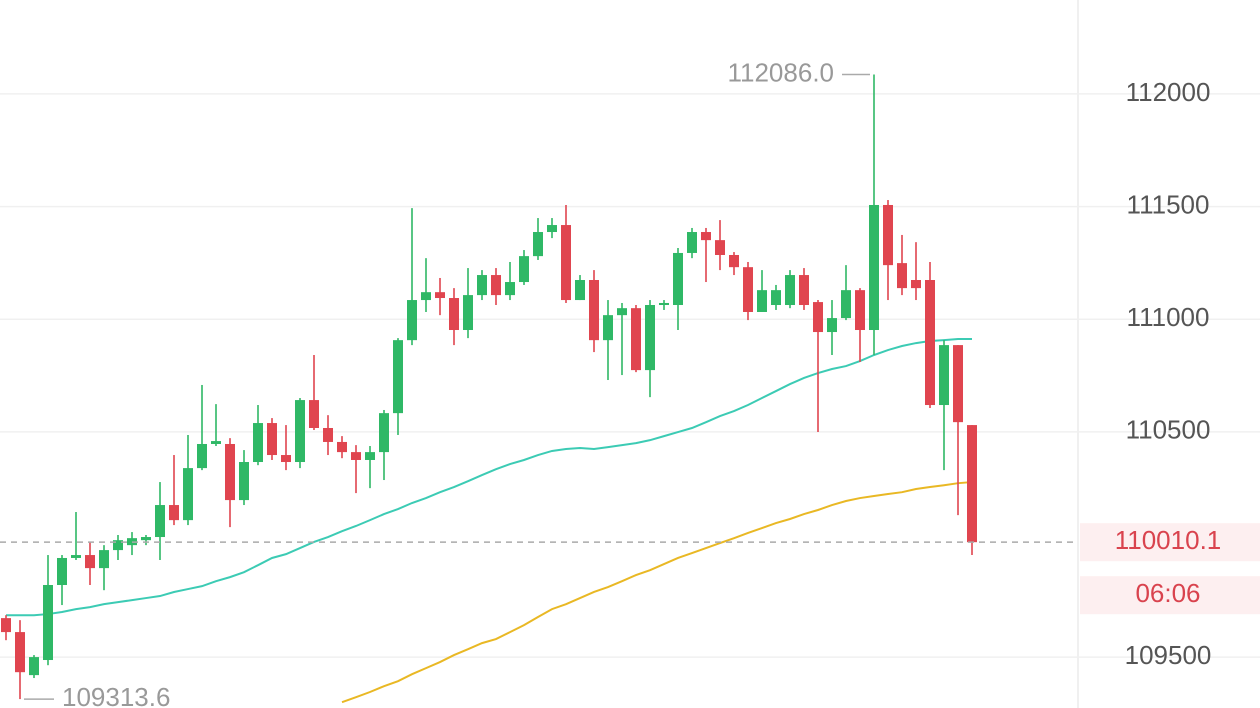 Image resolution: width=1260 pixels, height=708 pixels. What do you see at coordinates (1167, 593) in the screenshot?
I see `countdown-label: 06:06` at bounding box center [1167, 593].